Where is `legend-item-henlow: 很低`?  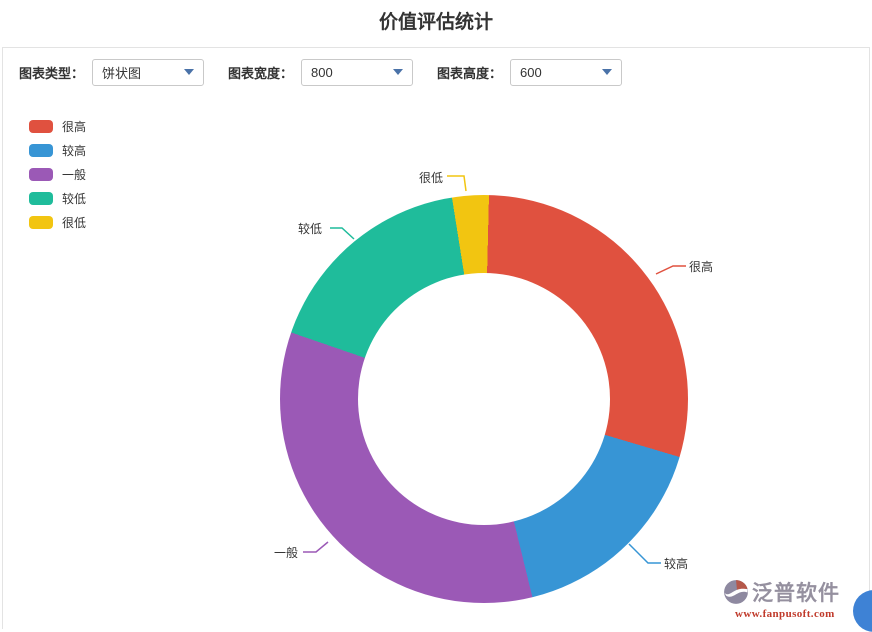
legend-item-henlow: 很低 is located at coordinates (57, 222).